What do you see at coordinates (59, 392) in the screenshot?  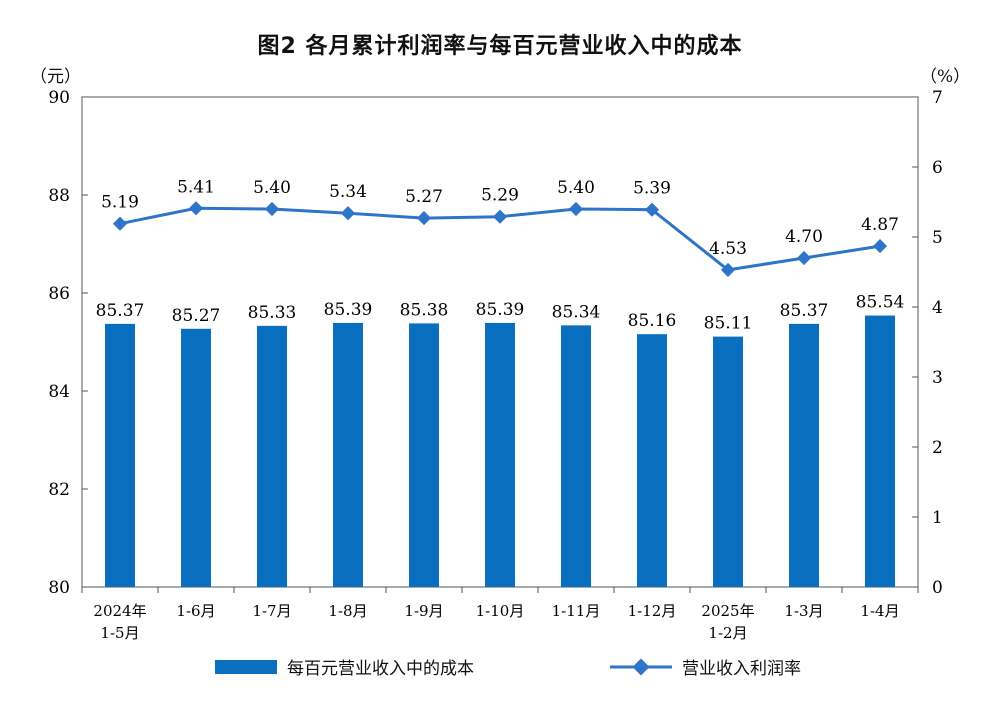 I see `left-axis-tick-label: 84` at bounding box center [59, 392].